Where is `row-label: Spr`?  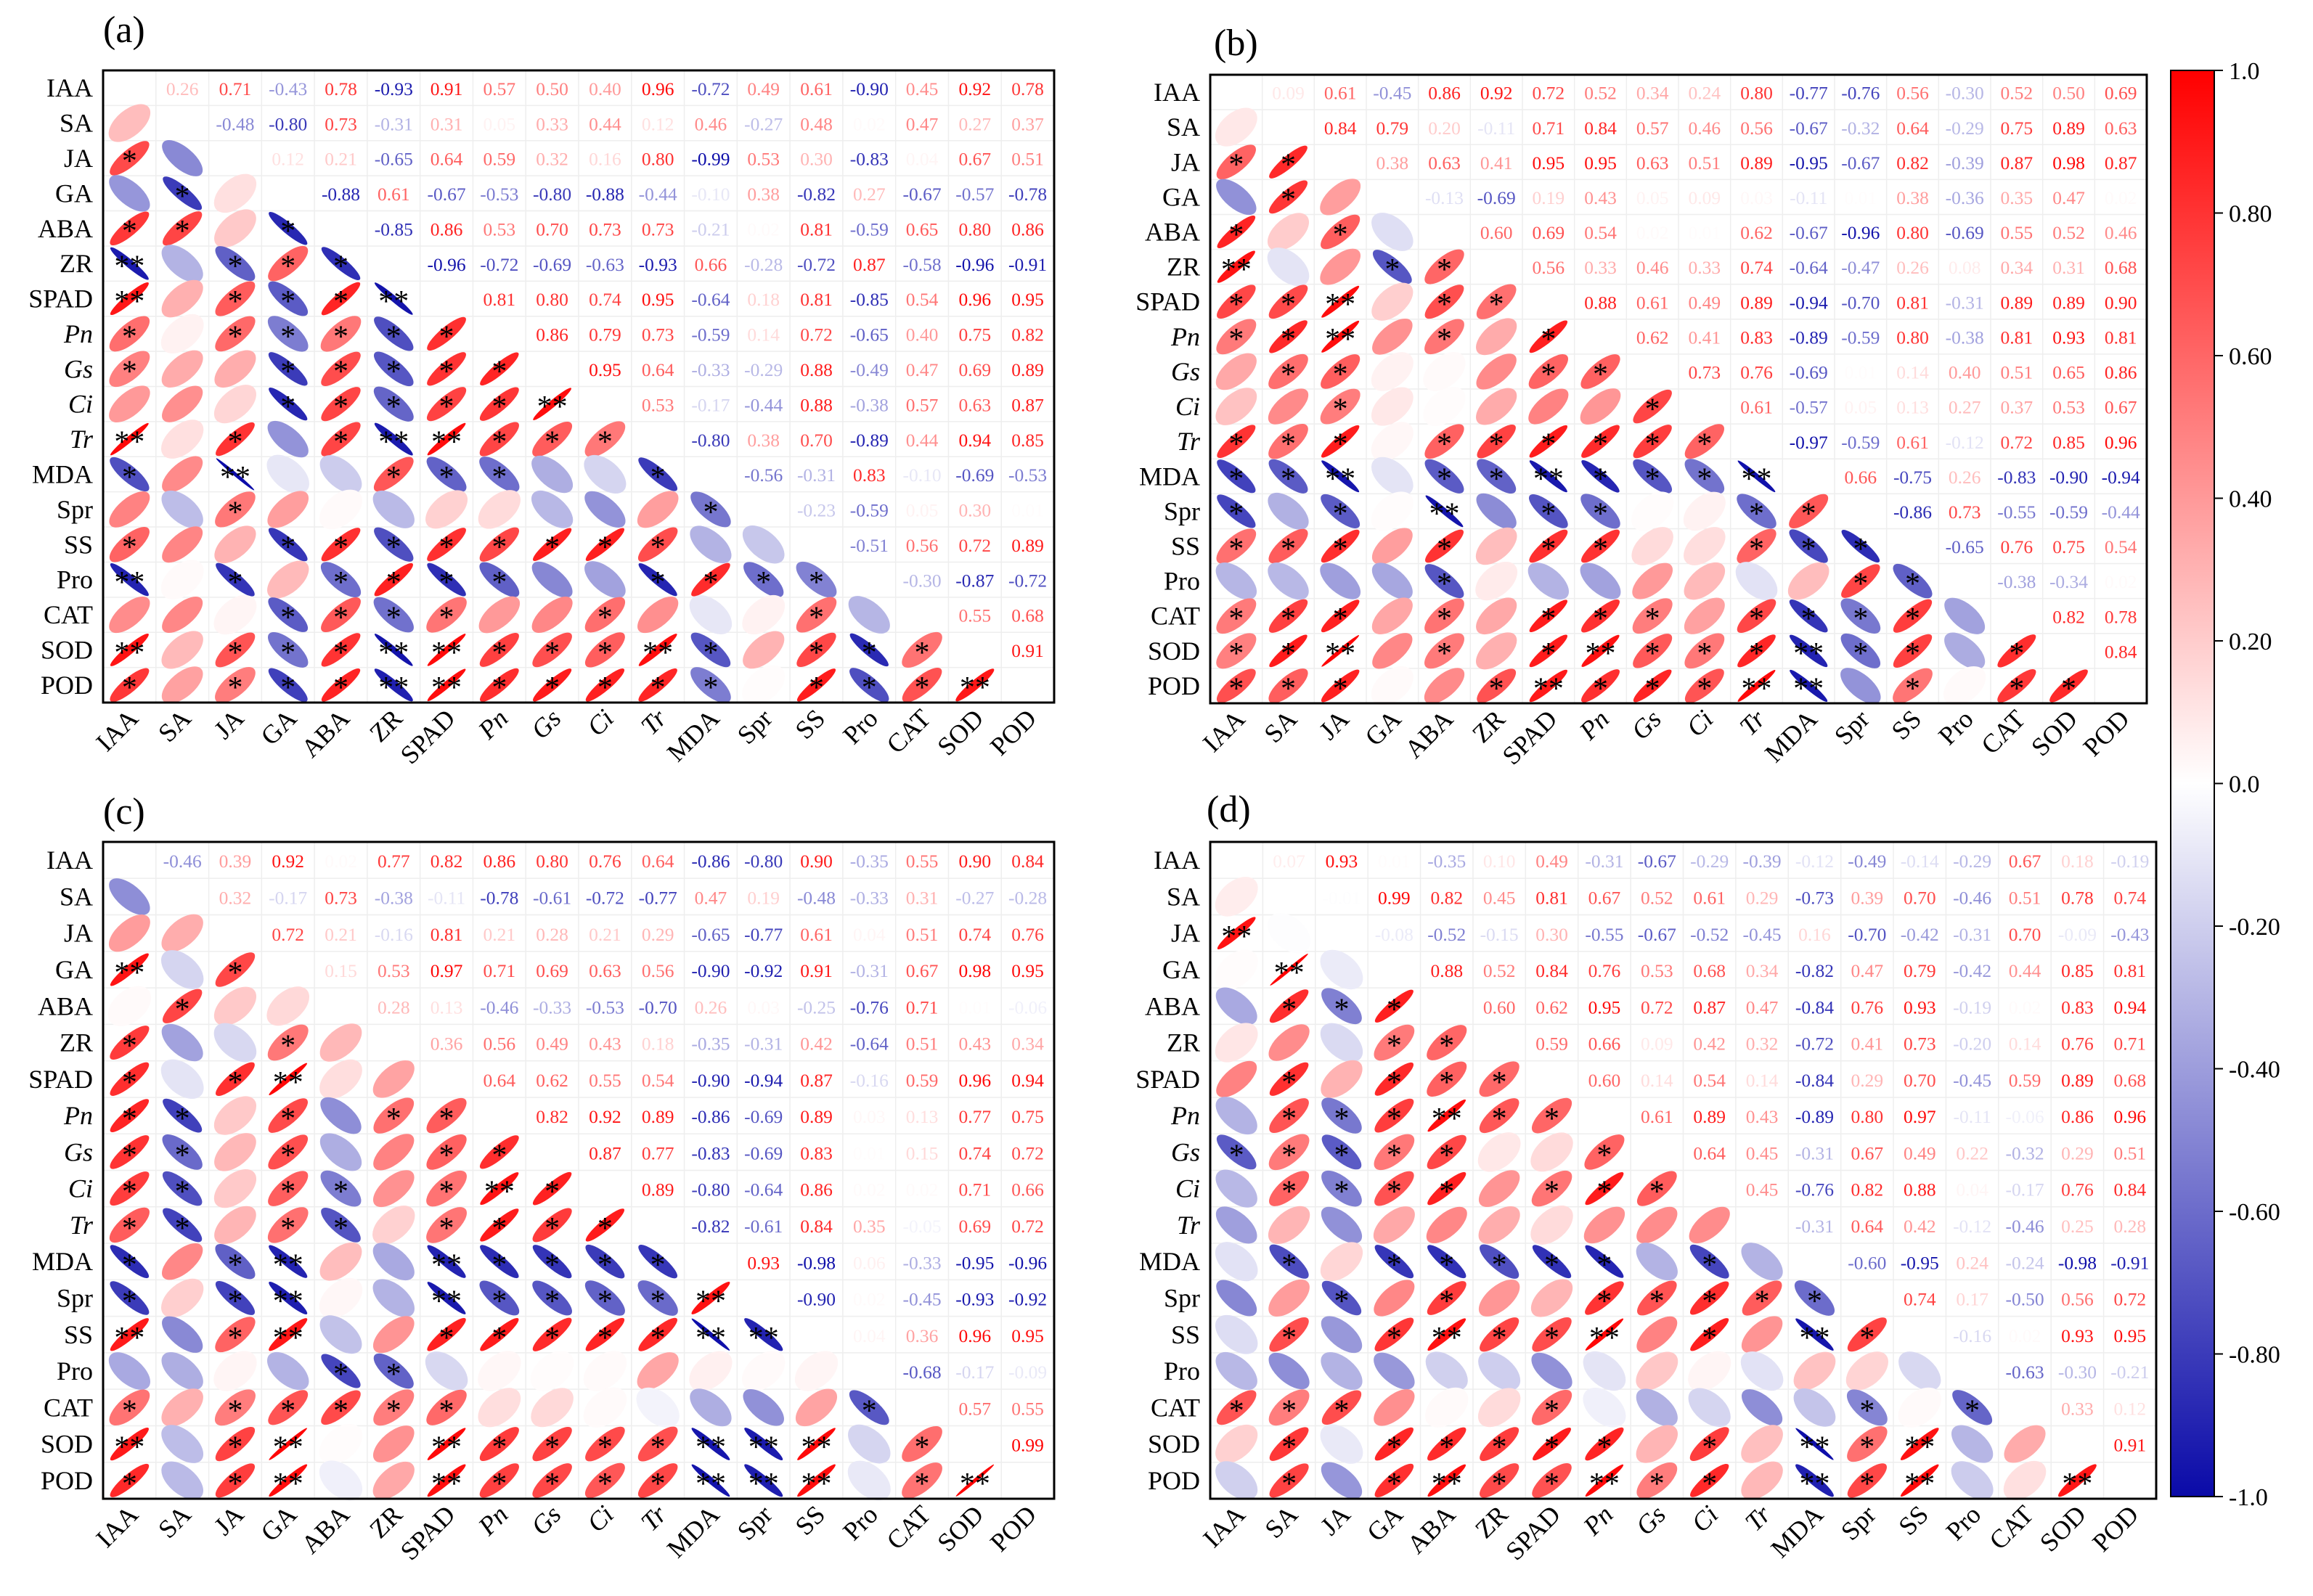 row-label: Spr is located at coordinates (75, 1297).